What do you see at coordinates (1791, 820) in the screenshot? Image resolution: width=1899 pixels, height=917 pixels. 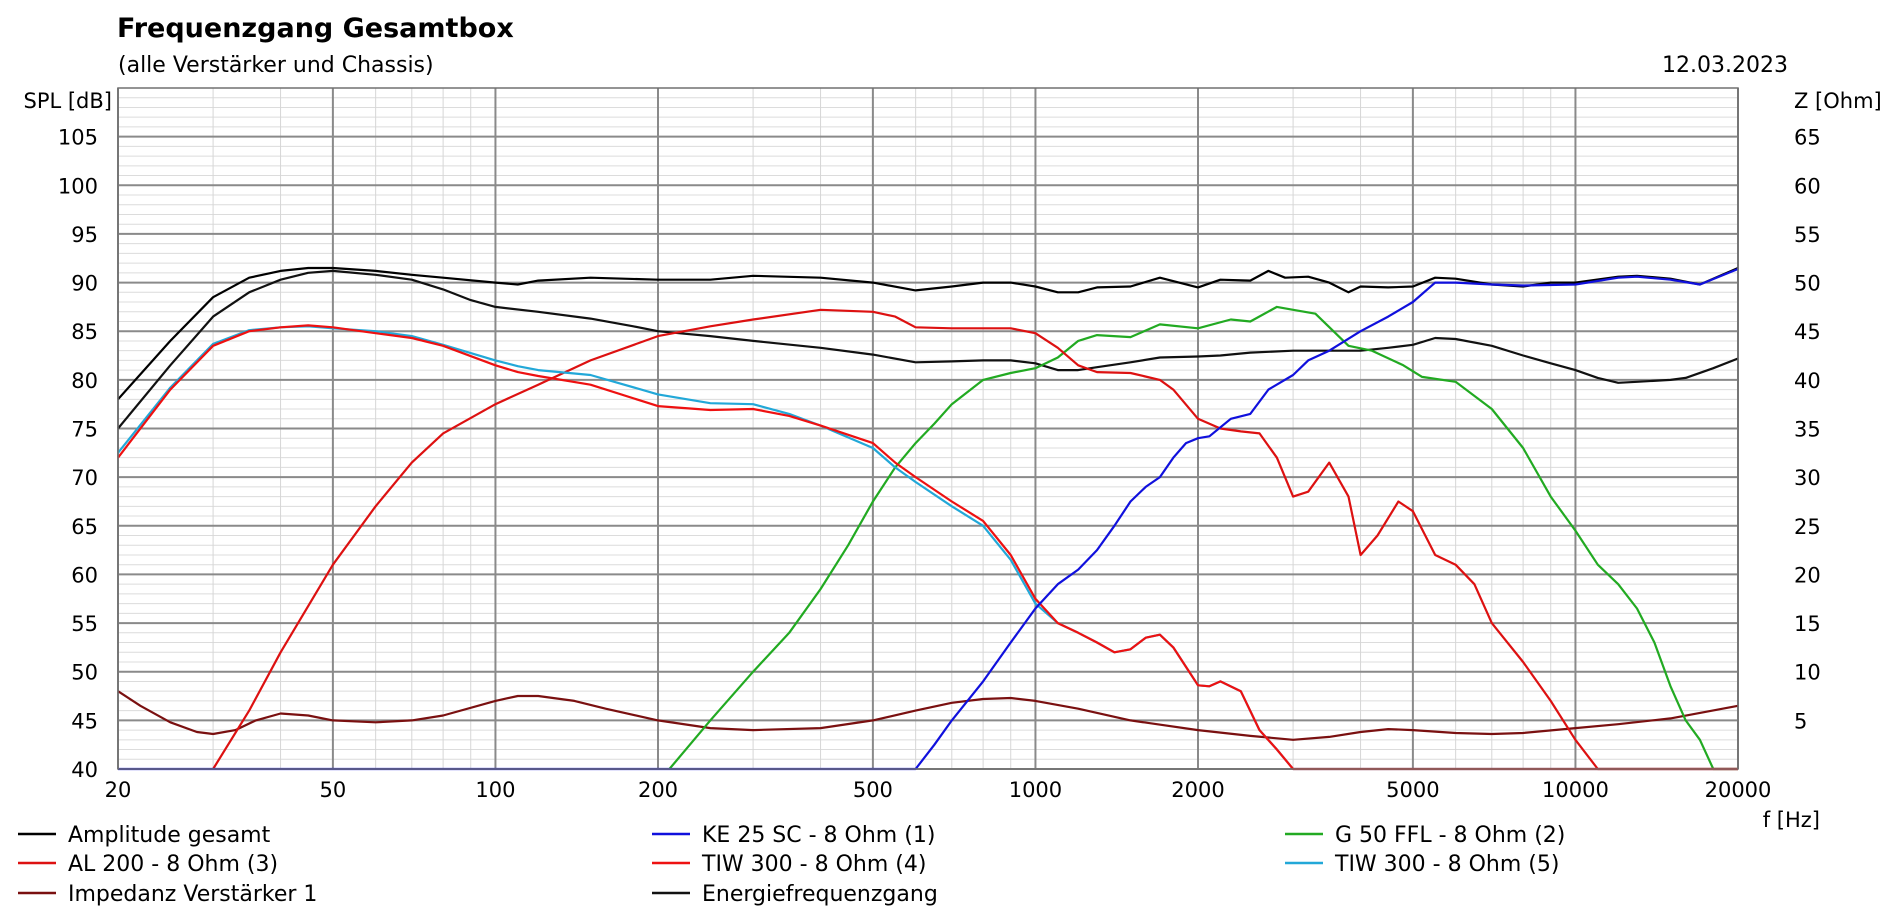 I see `x-axis-label: f [Hz]` at bounding box center [1791, 820].